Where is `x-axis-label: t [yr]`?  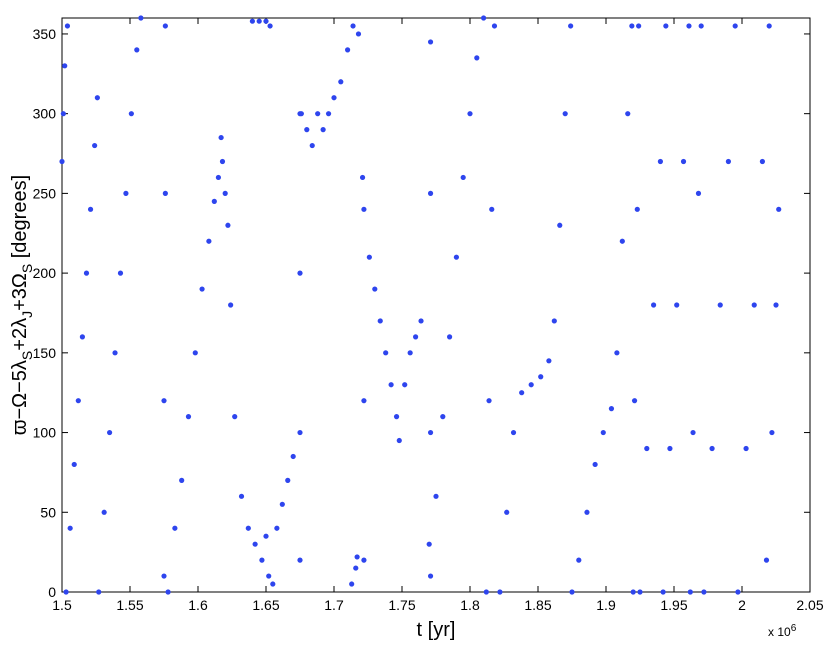 x-axis-label: t [yr] is located at coordinates (436, 630).